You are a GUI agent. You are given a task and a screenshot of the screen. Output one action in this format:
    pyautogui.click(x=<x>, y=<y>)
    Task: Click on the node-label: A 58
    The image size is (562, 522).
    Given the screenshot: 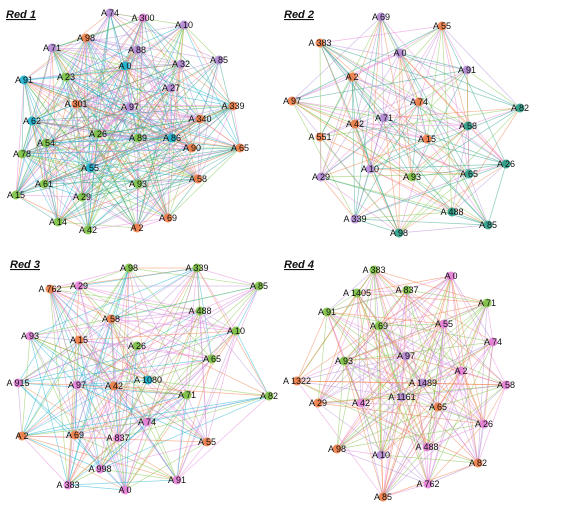 What is the action you would take?
    pyautogui.click(x=506, y=385)
    